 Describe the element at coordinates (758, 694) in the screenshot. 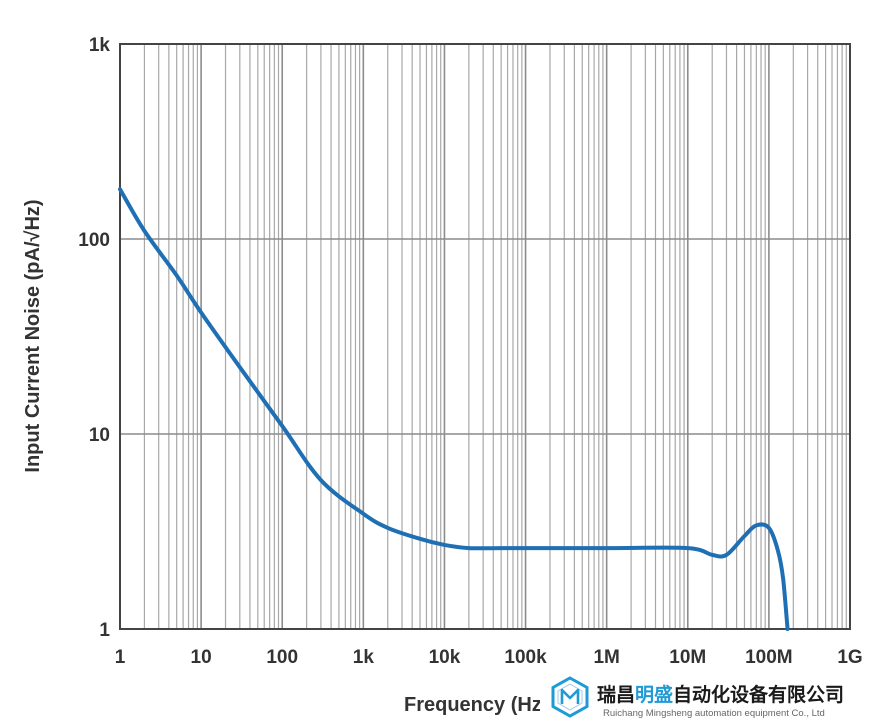

I see `watermark-name-part3: 自动化设备有限公司` at that location.